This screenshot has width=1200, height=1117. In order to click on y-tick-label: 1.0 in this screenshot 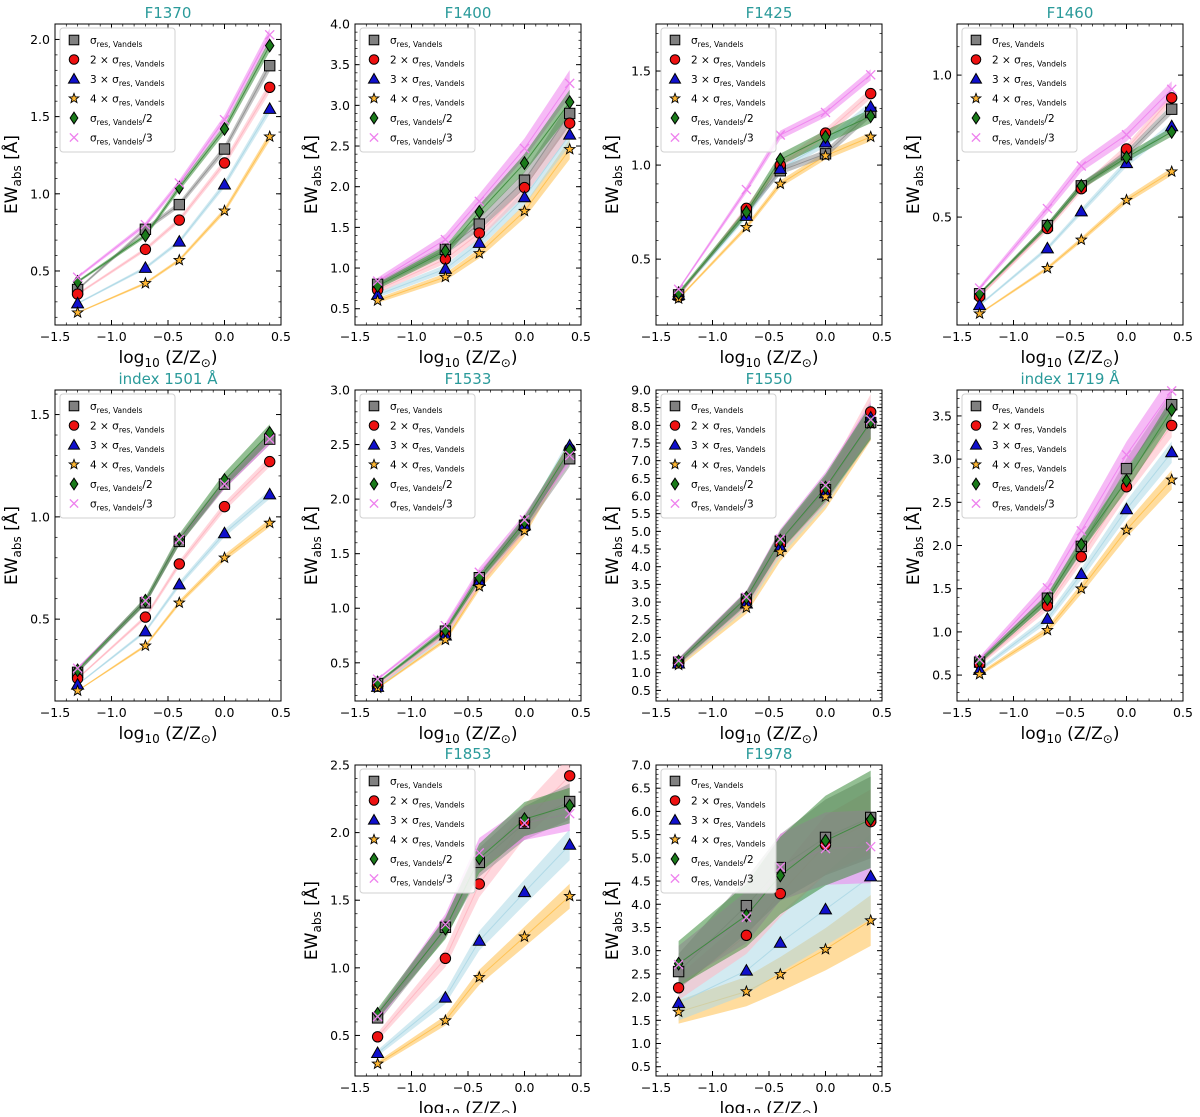, I will do `click(340, 268)`.